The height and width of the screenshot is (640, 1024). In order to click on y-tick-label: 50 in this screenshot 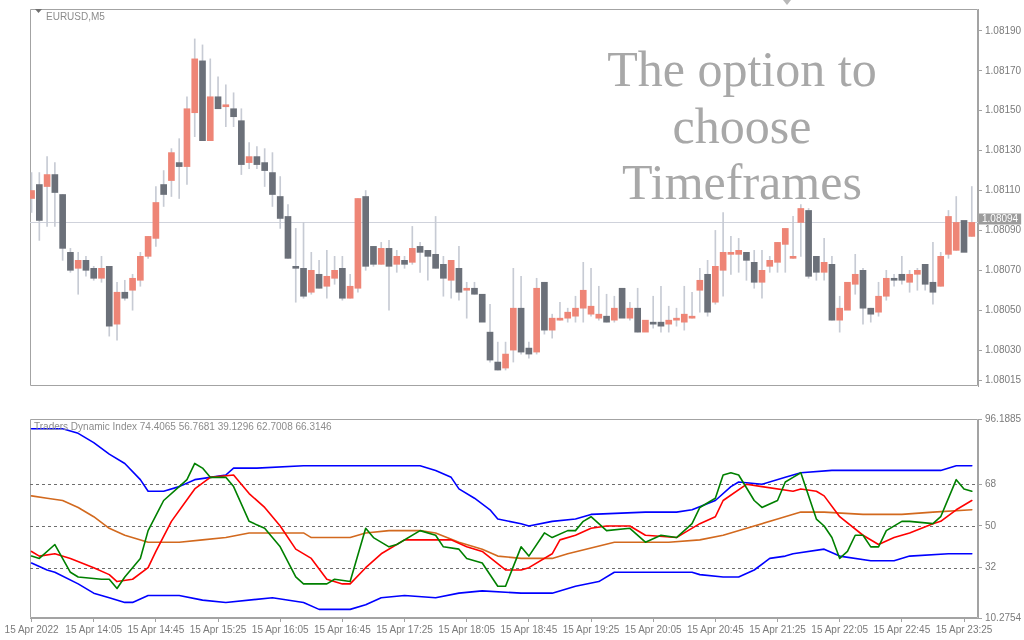, I will do `click(991, 525)`.